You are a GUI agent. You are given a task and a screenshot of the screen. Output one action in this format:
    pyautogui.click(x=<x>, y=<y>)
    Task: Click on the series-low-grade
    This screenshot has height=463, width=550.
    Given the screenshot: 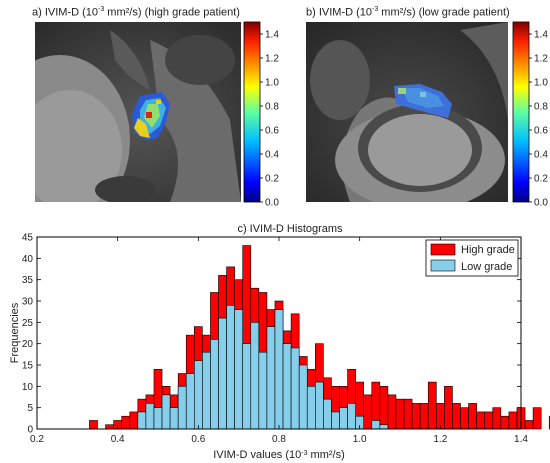 What is the action you would take?
    pyautogui.click(x=263, y=367)
    